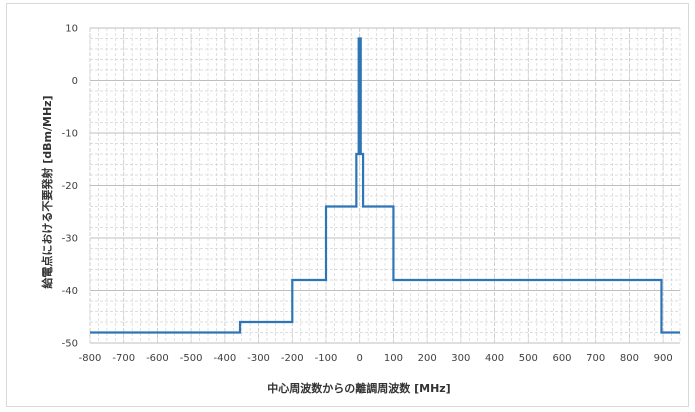 This screenshot has height=412, width=695. Describe the element at coordinates (663, 358) in the screenshot. I see `x-tick-label: 900` at that location.